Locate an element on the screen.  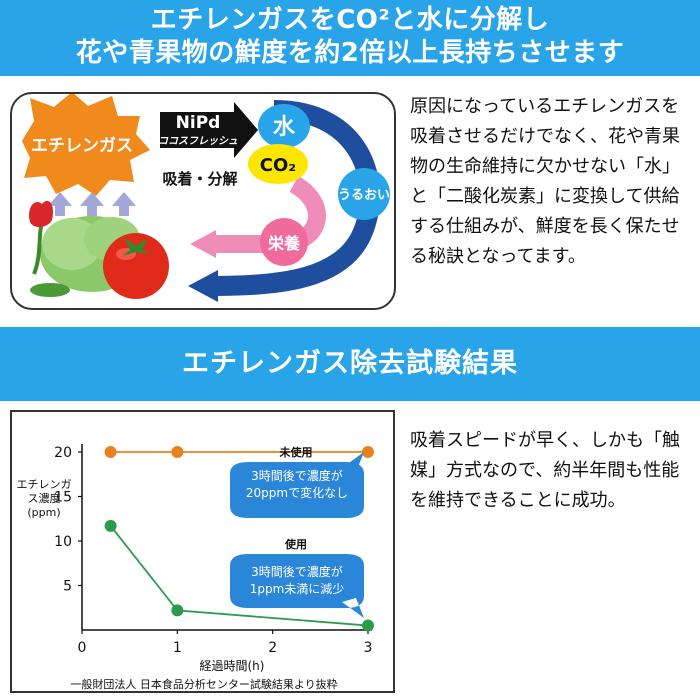
x-tick-label: 3 is located at coordinates (368, 648).